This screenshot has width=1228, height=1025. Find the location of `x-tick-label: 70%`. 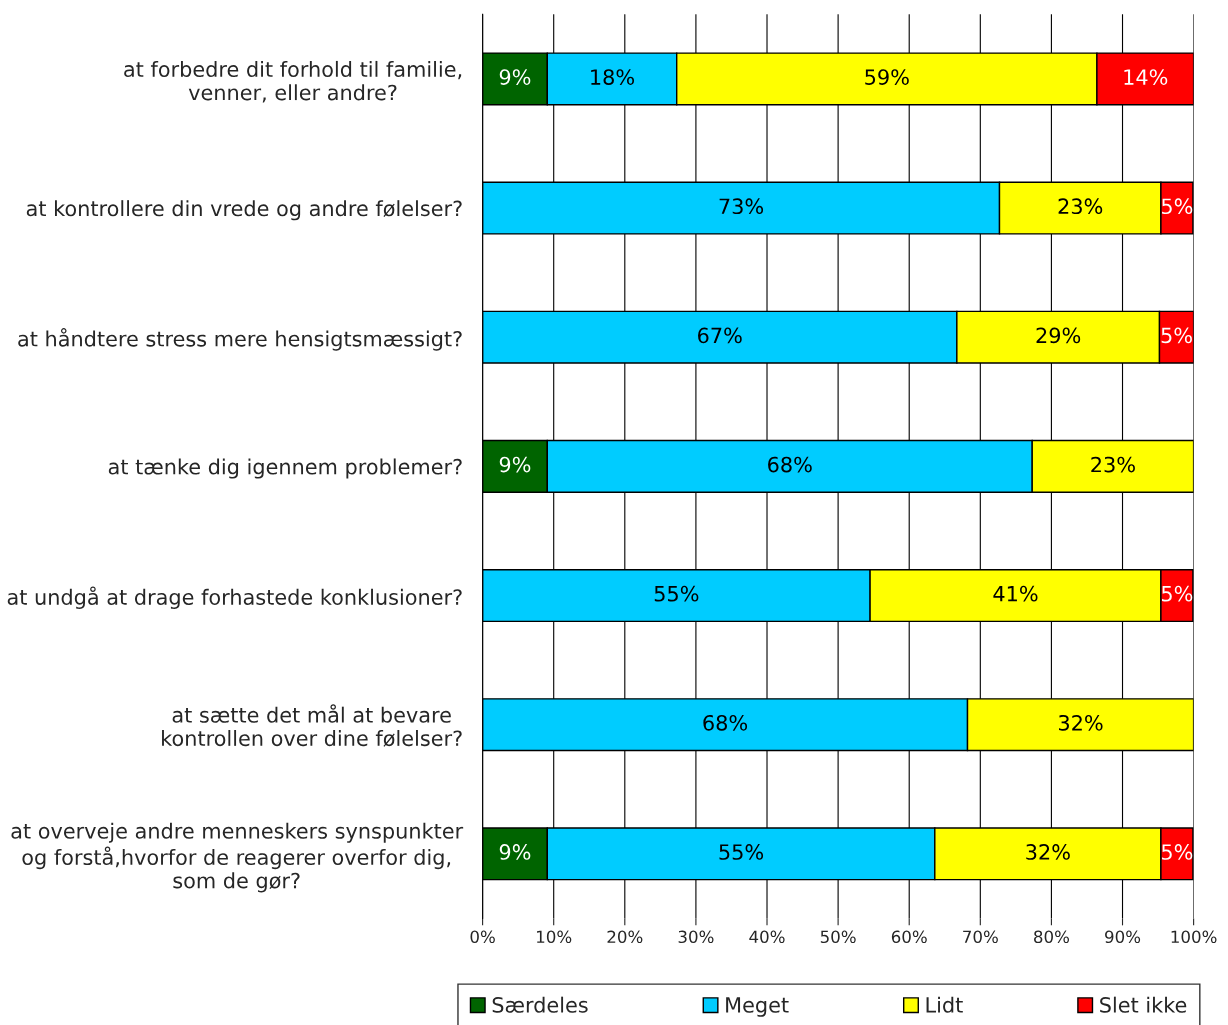

x-tick-label: 70% is located at coordinates (980, 937).